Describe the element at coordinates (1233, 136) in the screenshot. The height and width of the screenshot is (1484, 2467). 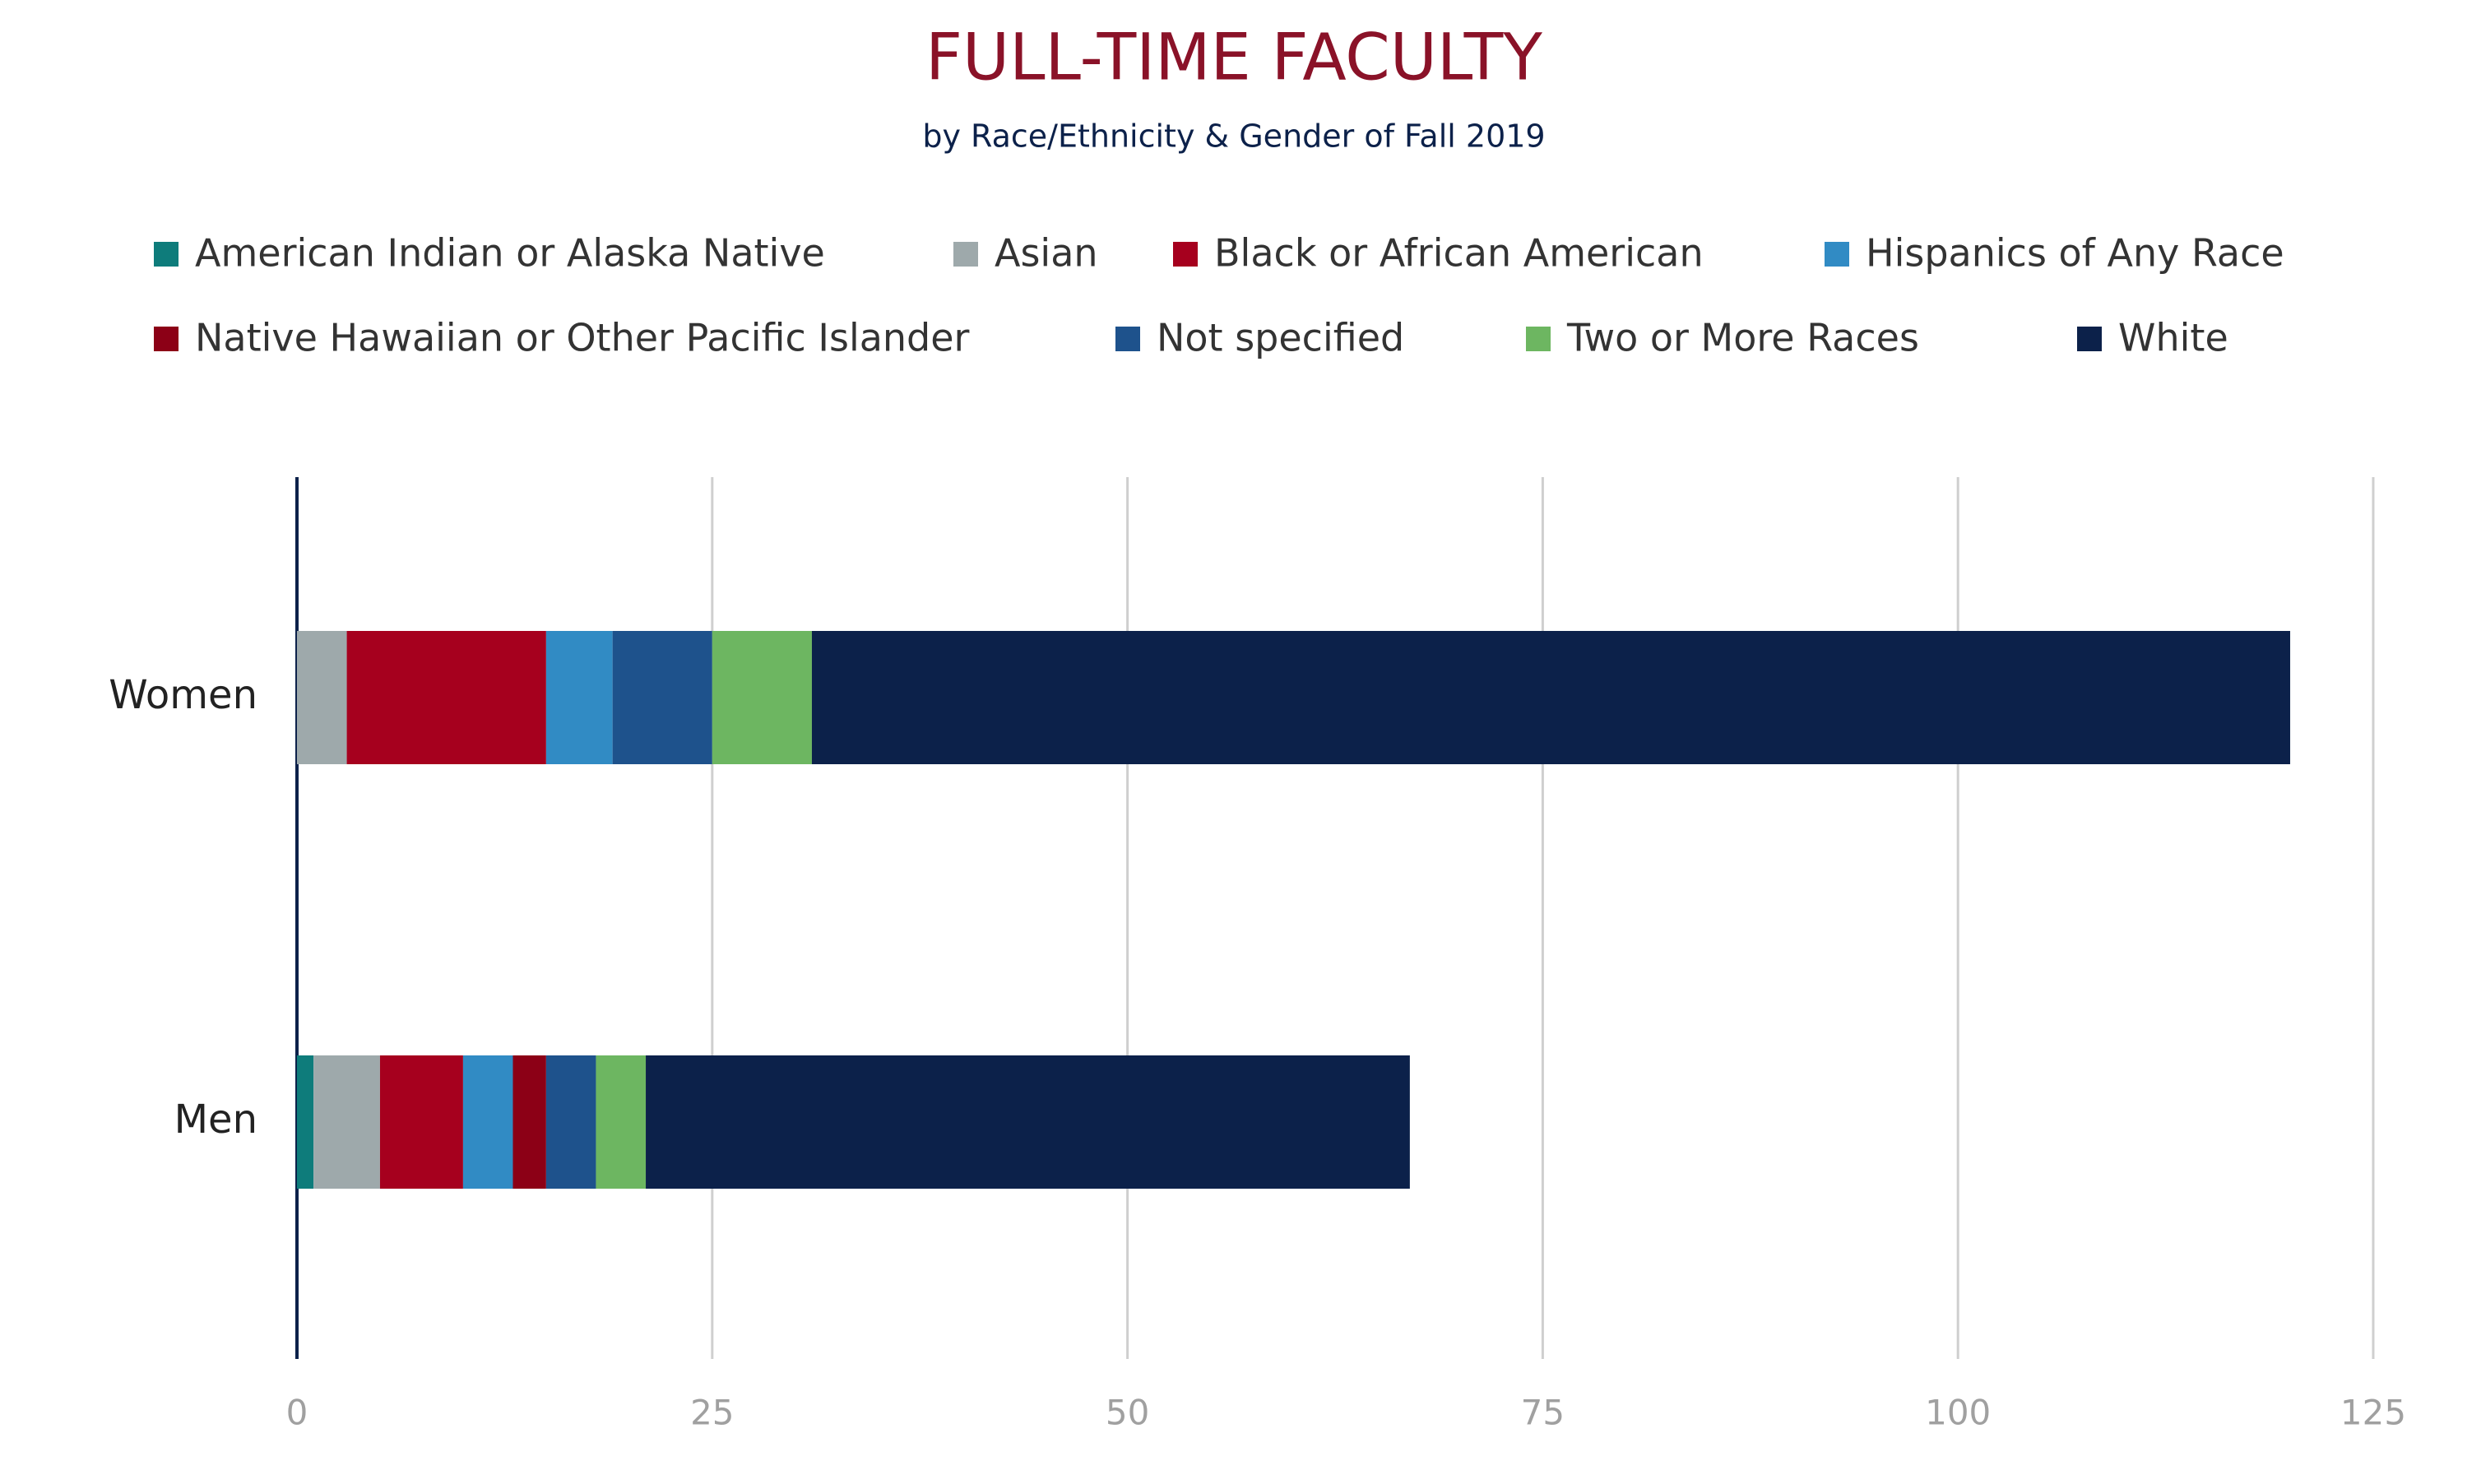
I see `chart-subtitle: by Race/Ethnicity & Gender of Fall 2019` at that location.